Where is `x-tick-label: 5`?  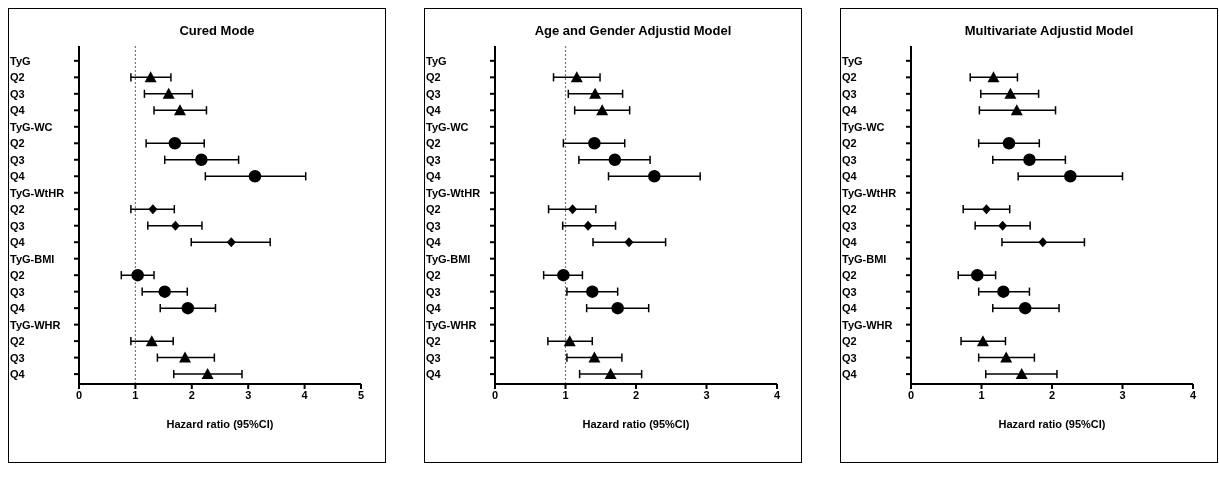 x-tick-label: 5 is located at coordinates (361, 394).